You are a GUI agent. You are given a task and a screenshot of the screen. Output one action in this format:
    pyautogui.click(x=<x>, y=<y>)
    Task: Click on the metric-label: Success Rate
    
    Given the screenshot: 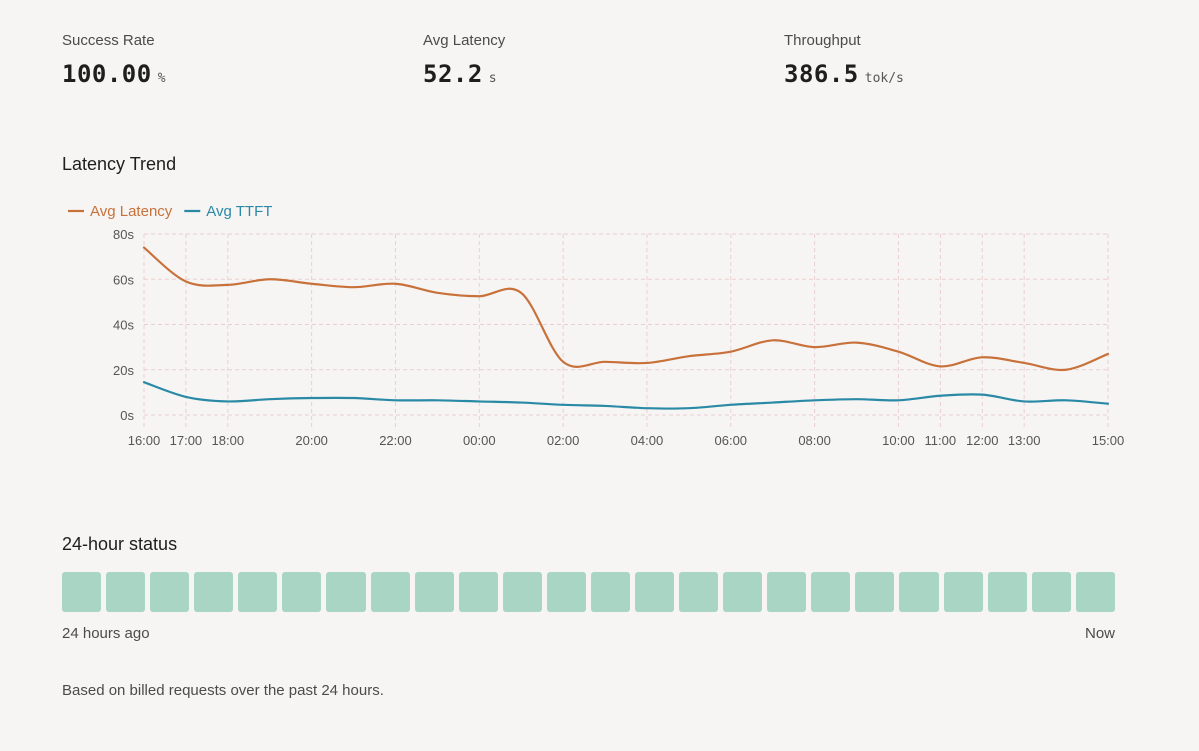 What is the action you would take?
    pyautogui.click(x=108, y=40)
    